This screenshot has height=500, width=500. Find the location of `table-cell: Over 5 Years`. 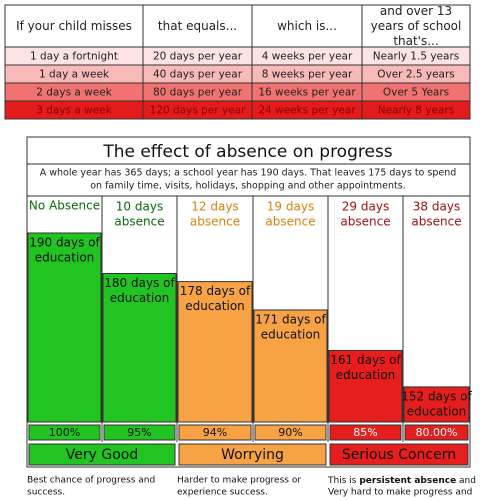

table-cell: Over 5 Years is located at coordinates (416, 93).